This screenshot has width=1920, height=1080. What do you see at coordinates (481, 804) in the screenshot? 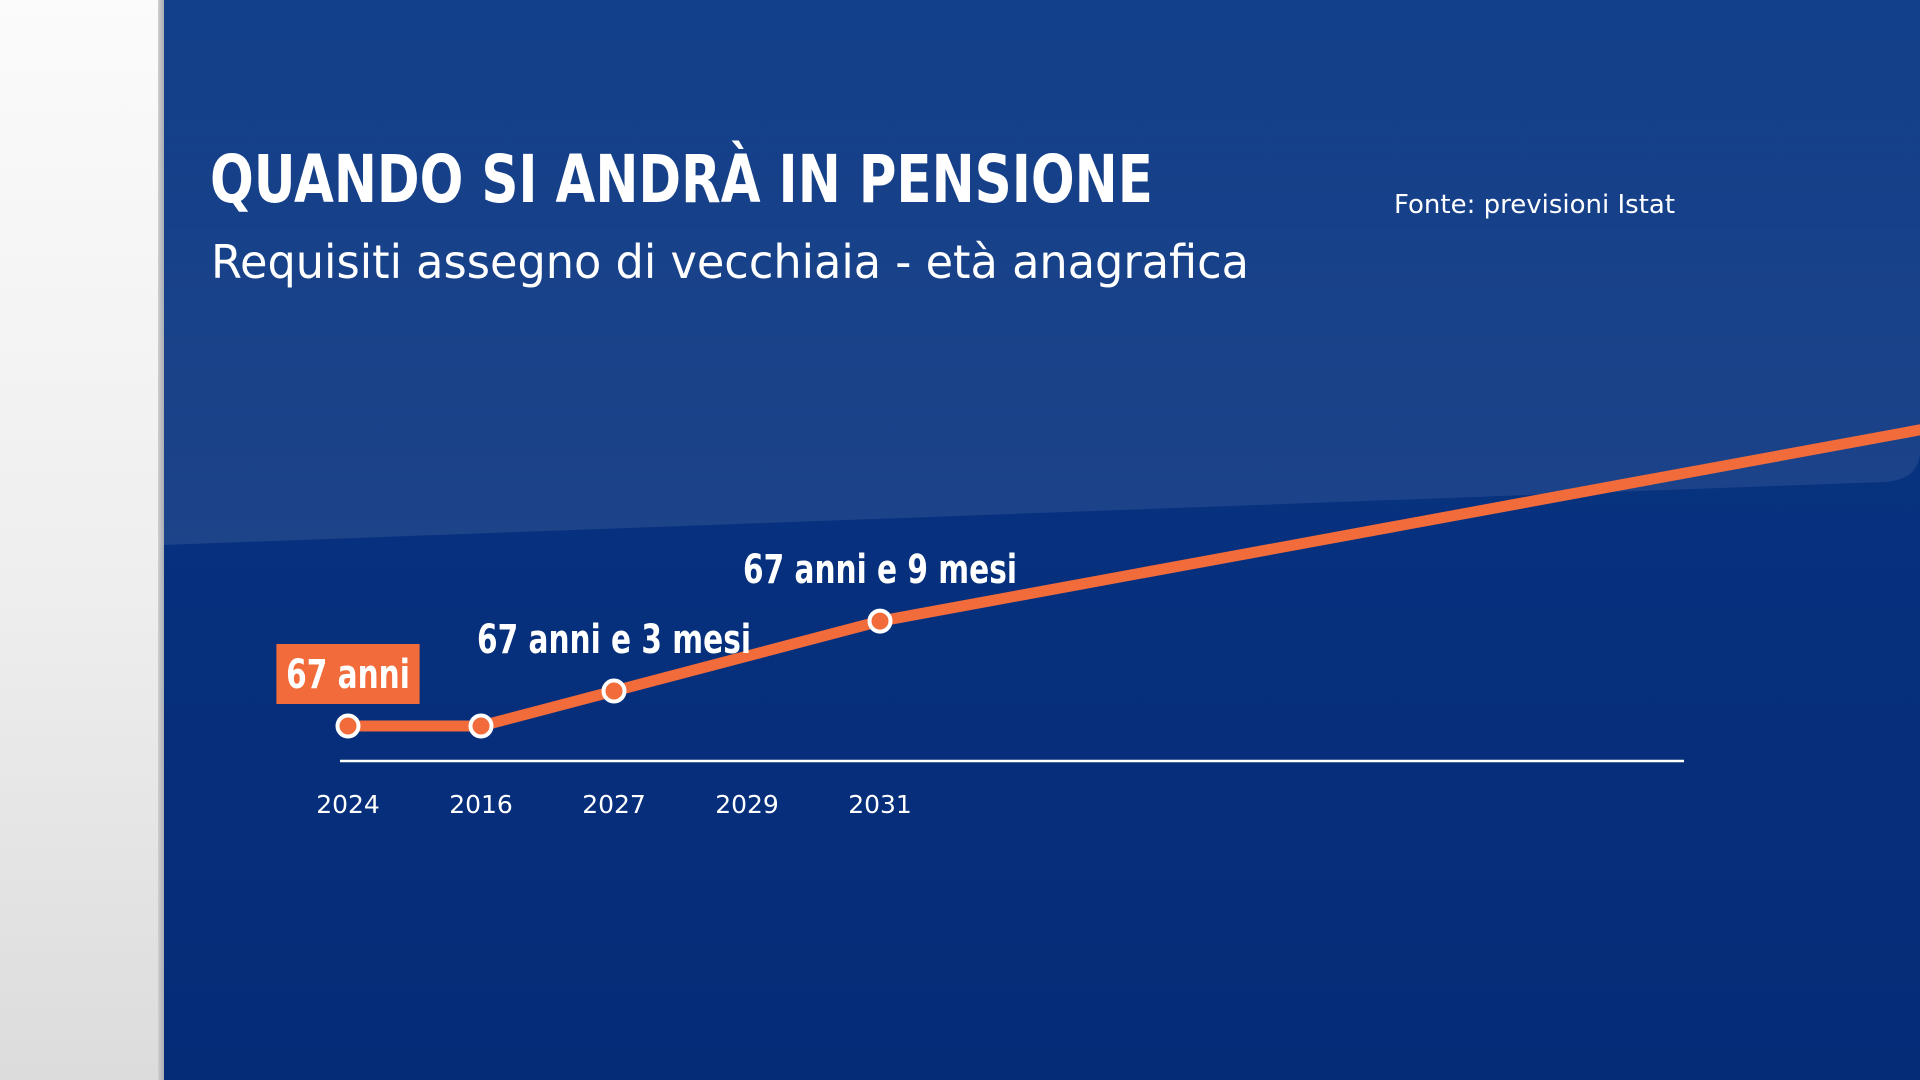
I see `tick-label-2016: 2016` at bounding box center [481, 804].